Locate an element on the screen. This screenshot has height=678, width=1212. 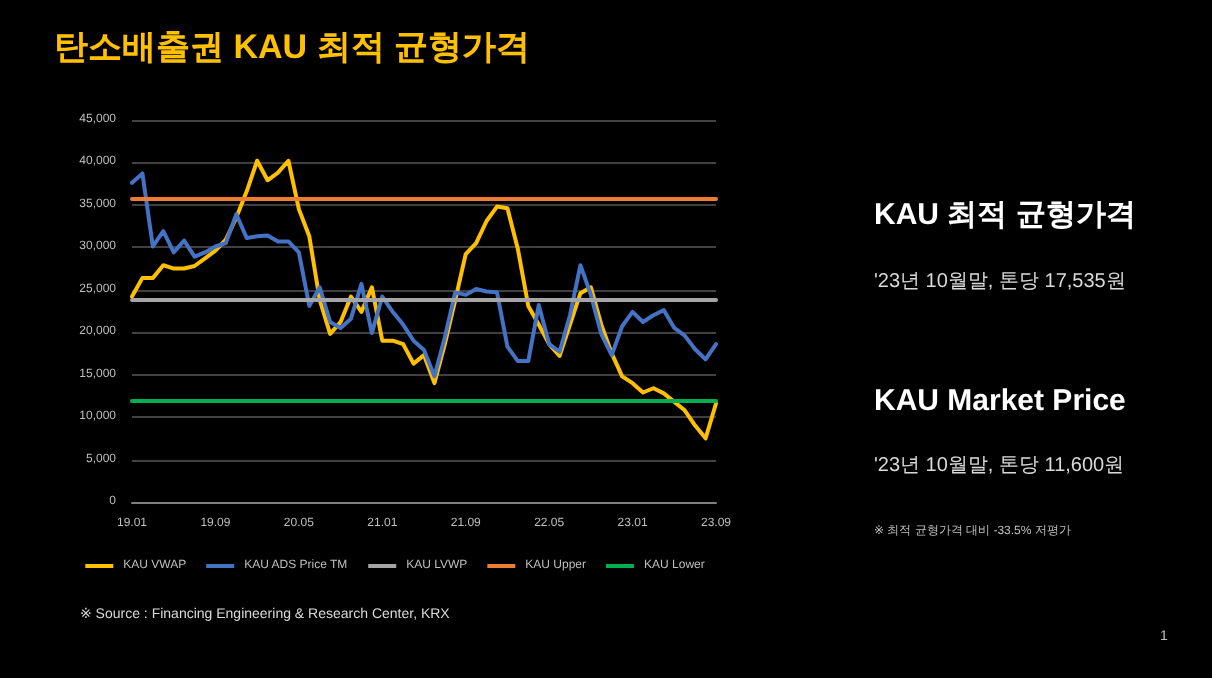
text: '23년 10월말, 톤당 17,535원 is located at coordinates (1000, 282).